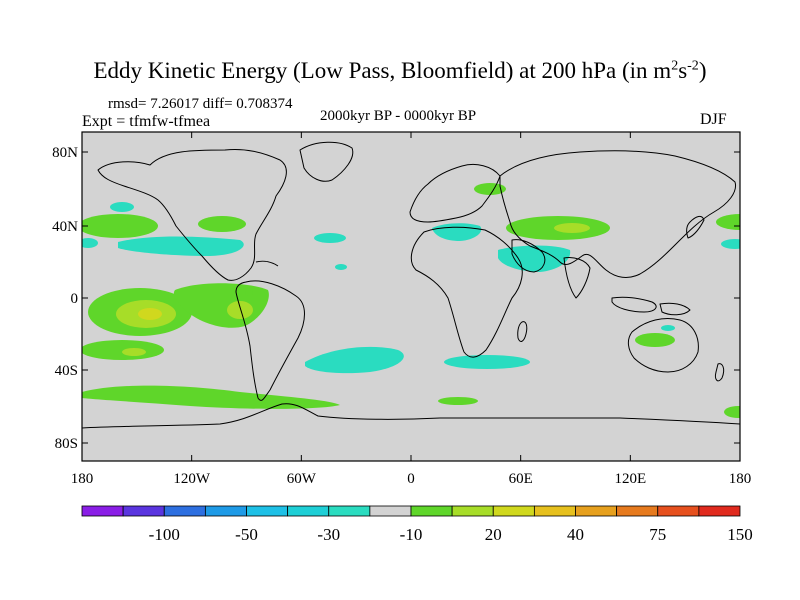 The image size is (800, 600). I want to click on coast-new-guinea, so click(675, 309).